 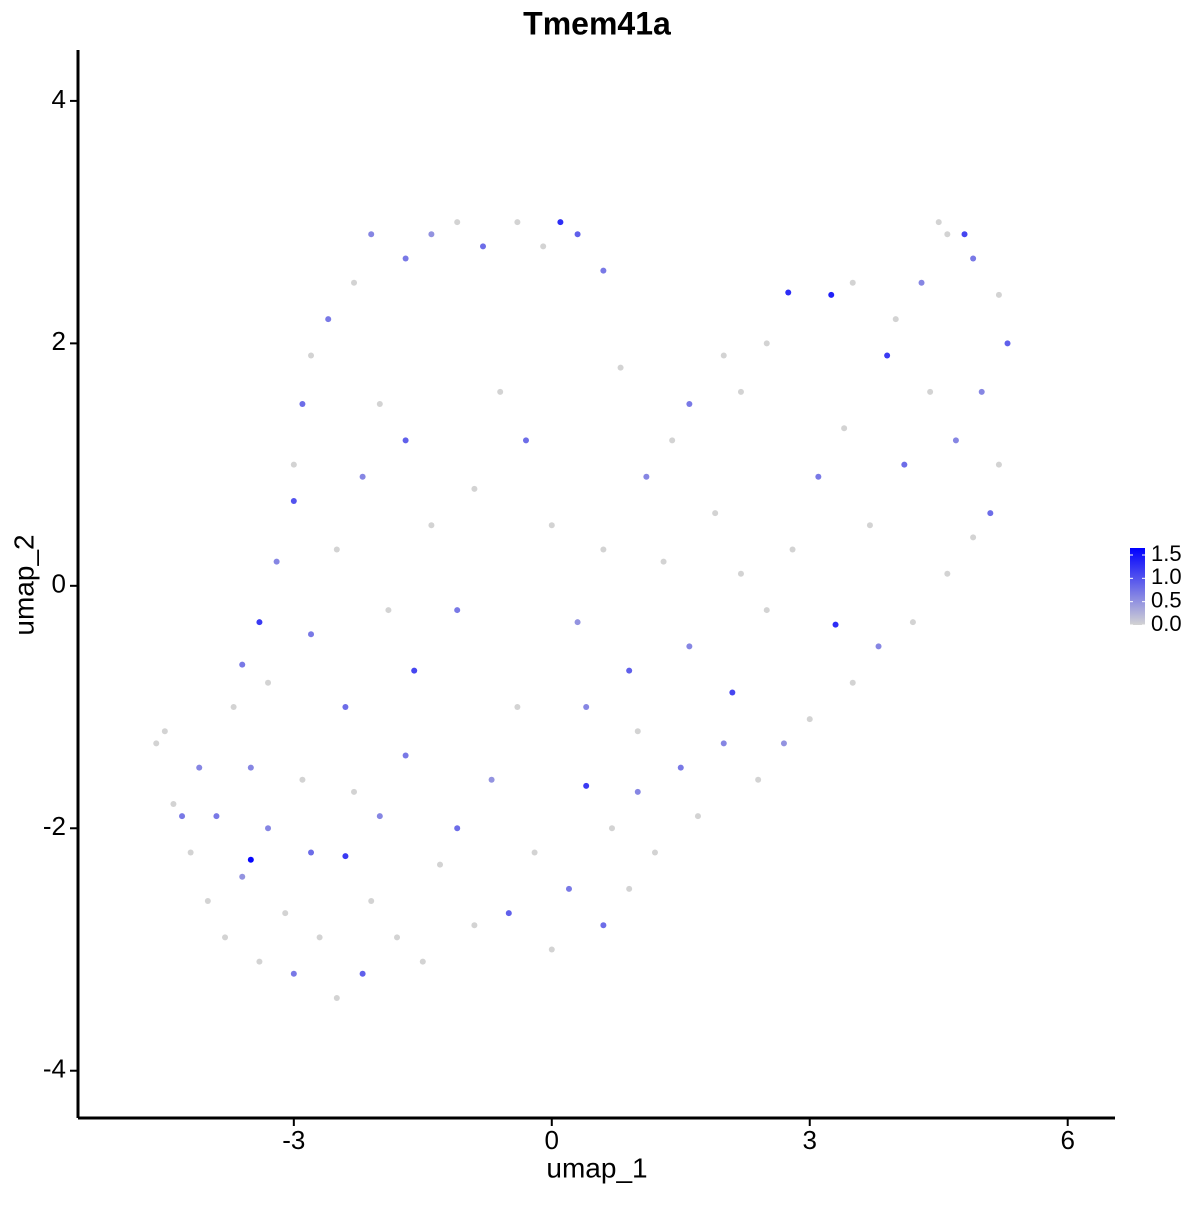 What do you see at coordinates (54, 1069) in the screenshot?
I see `y-tick-label: -4` at bounding box center [54, 1069].